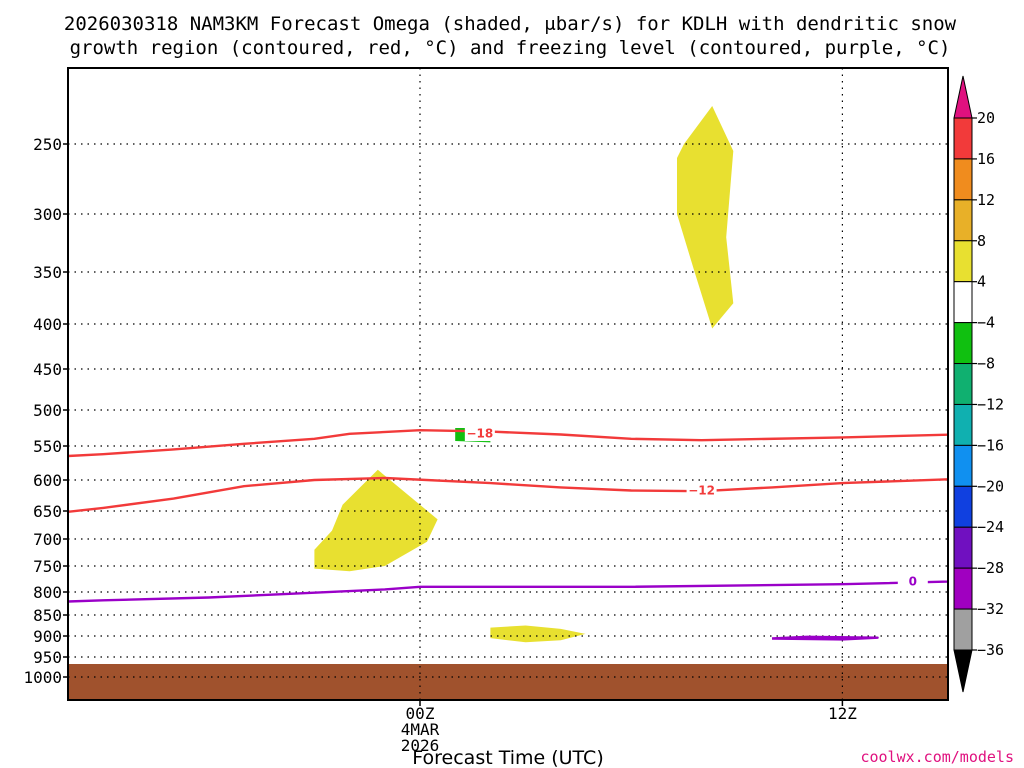 This screenshot has height=768, width=1024. I want to click on colorbar-label-3: 8, so click(981, 241).